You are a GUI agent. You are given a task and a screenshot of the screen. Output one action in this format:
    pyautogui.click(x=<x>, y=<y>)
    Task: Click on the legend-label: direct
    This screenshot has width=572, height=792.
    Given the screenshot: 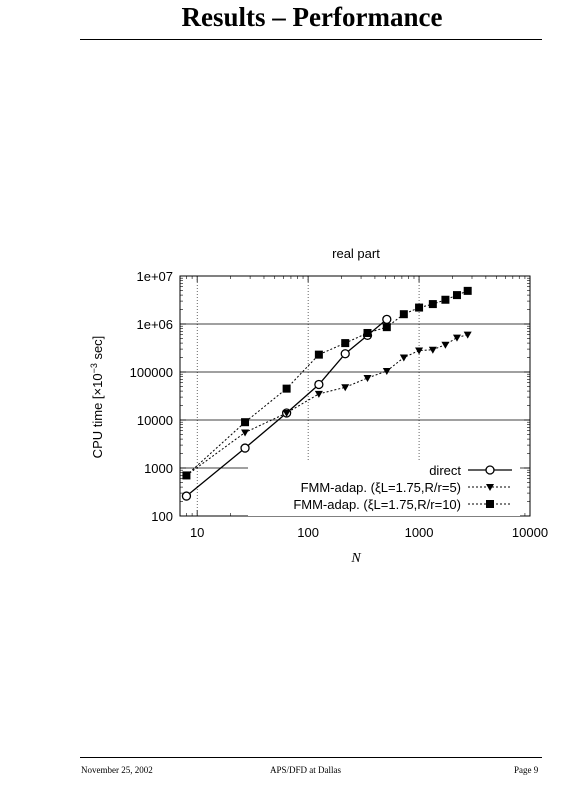 What is the action you would take?
    pyautogui.click(x=445, y=470)
    